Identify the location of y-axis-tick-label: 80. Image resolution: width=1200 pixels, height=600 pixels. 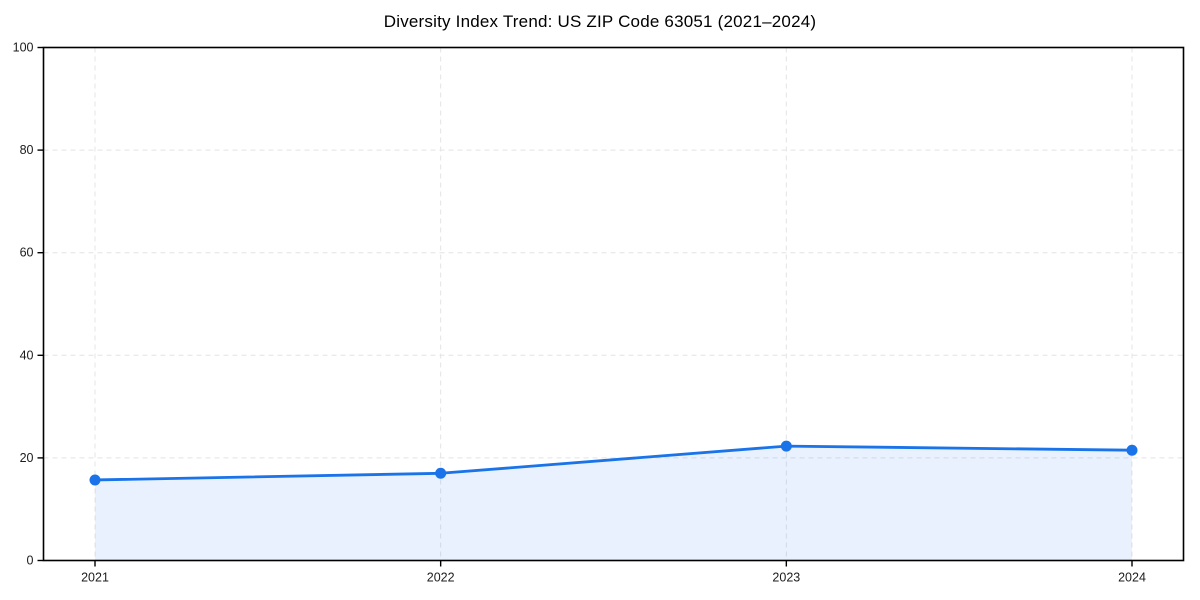
(27, 150).